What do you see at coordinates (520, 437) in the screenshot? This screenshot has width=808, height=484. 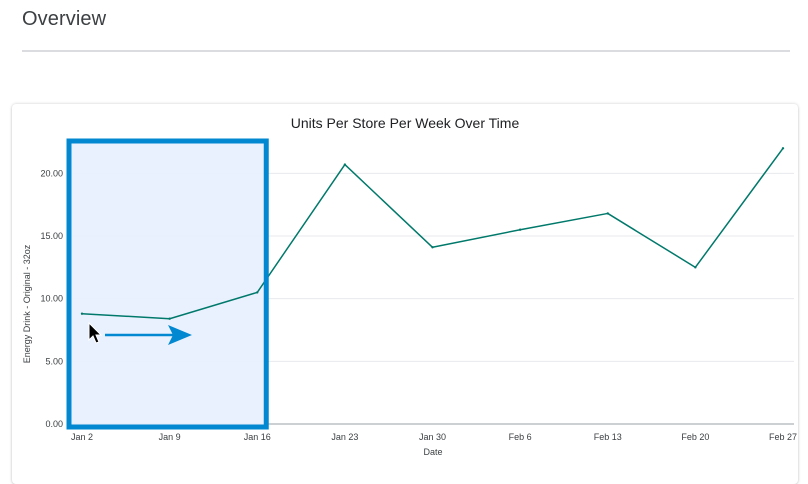 I see `x-tick-label: Feb 6` at bounding box center [520, 437].